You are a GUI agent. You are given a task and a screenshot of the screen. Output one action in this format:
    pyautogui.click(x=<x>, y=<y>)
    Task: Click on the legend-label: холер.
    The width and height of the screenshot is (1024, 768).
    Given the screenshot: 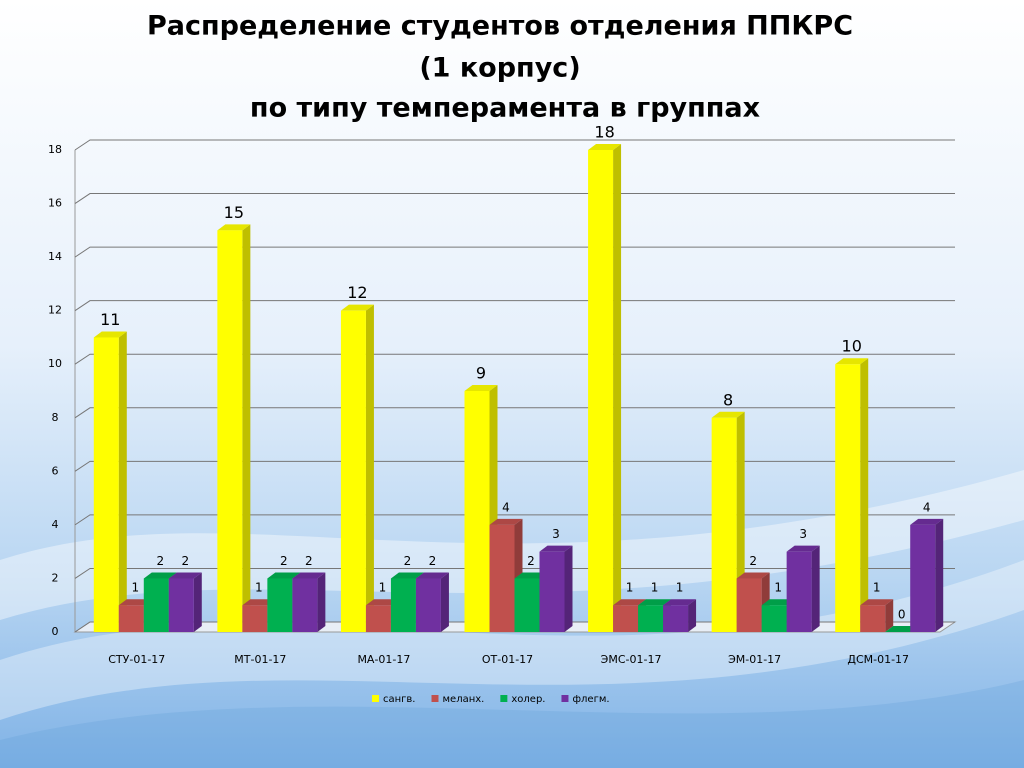 What is the action you would take?
    pyautogui.click(x=528, y=699)
    